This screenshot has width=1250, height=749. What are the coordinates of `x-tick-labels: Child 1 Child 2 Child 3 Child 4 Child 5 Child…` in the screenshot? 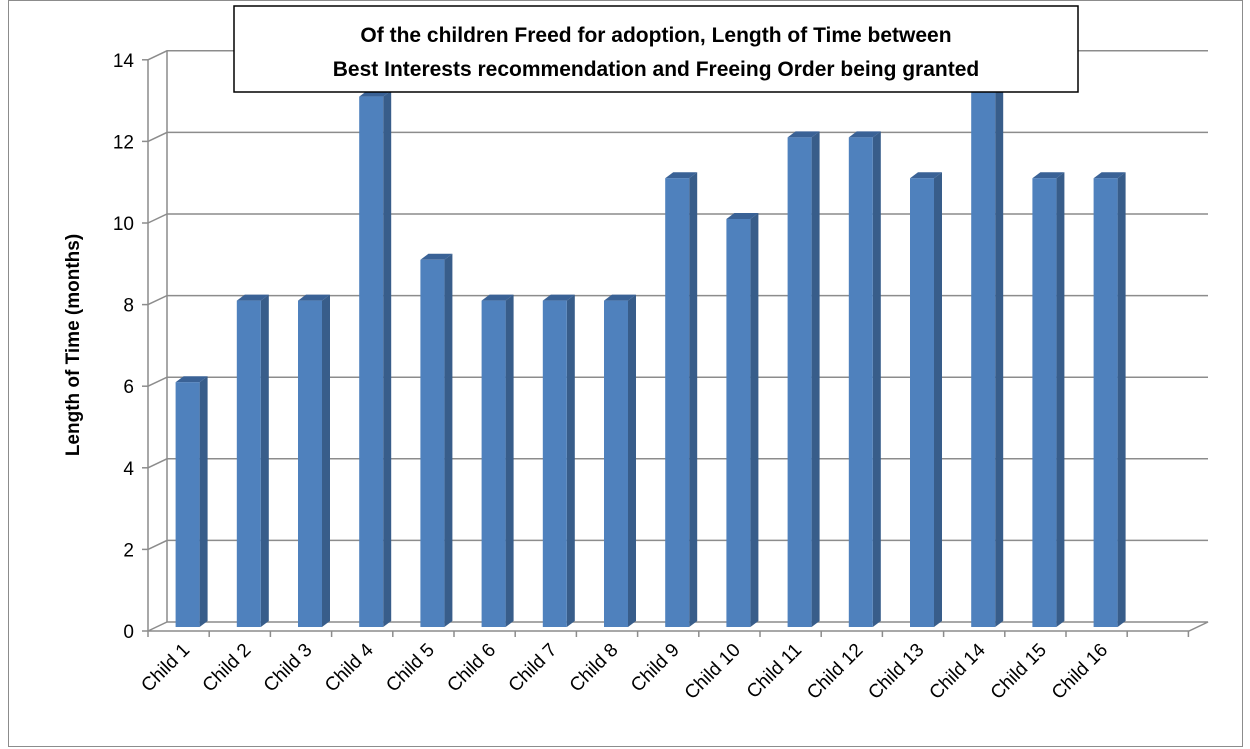 It's located at (624, 671).